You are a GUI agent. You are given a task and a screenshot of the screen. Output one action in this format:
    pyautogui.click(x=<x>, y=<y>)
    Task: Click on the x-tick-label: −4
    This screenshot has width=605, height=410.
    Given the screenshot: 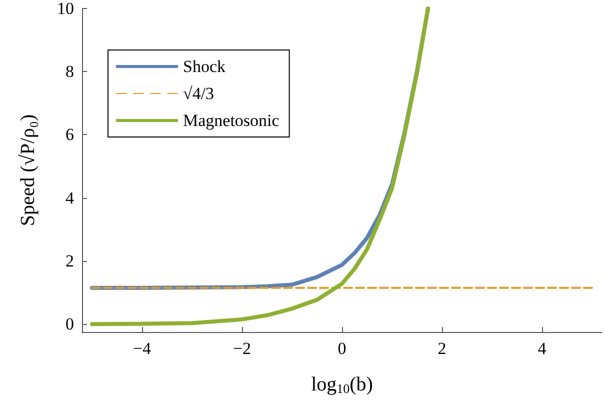 What is the action you would take?
    pyautogui.click(x=142, y=348)
    